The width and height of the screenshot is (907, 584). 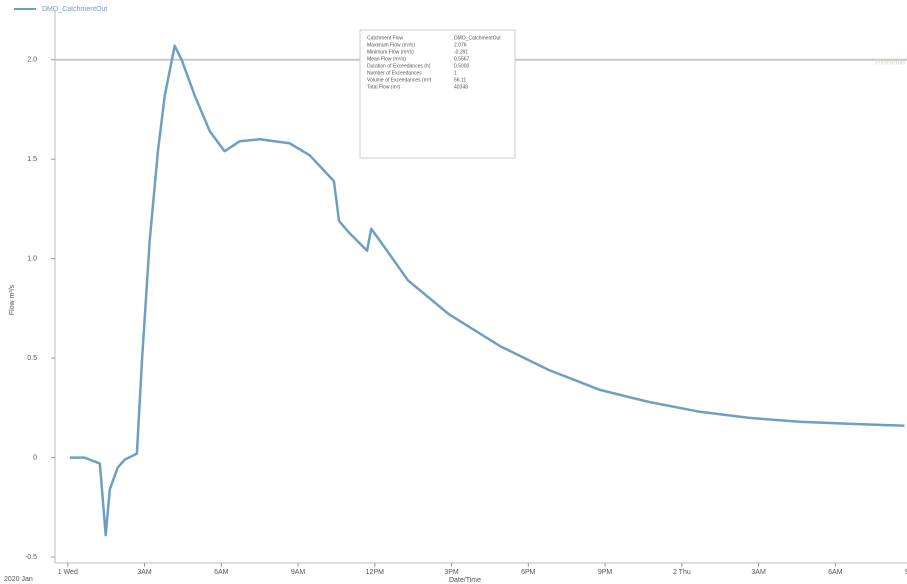 I want to click on y-tick-label: 0, so click(x=35, y=457).